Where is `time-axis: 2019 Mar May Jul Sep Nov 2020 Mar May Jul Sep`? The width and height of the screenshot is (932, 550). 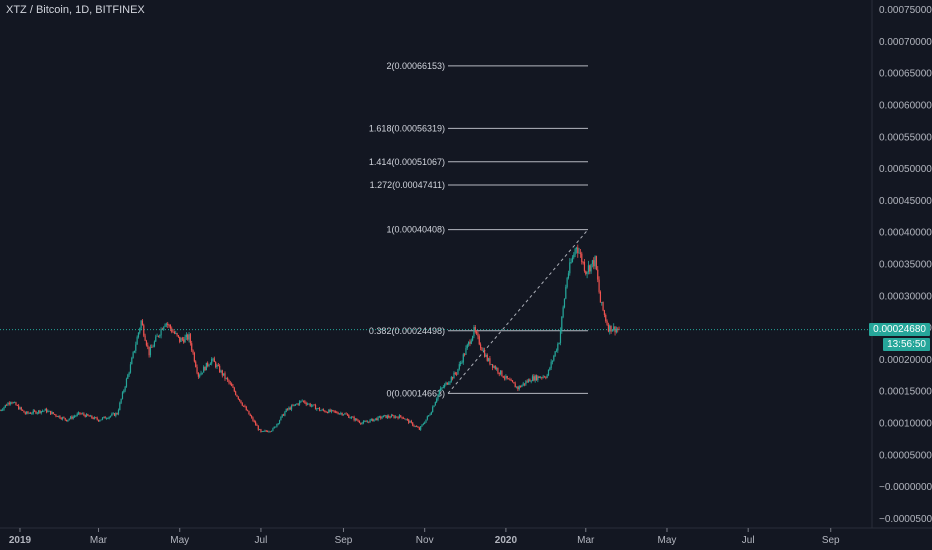
time-axis: 2019 Mar May Jul Sep Nov 2020 Mar May Jul Sep is located at coordinates (466, 536).